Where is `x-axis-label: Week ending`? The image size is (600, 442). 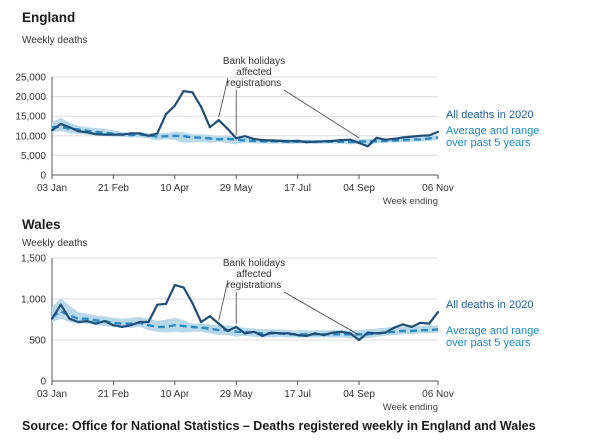 x-axis-label: Week ending is located at coordinates (410, 407).